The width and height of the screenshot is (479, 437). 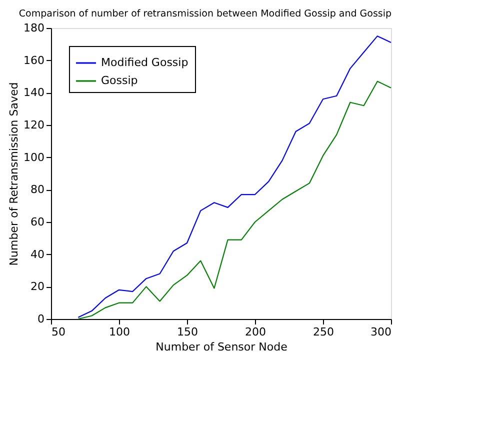 I want to click on x-tick-label: 150, so click(x=187, y=332).